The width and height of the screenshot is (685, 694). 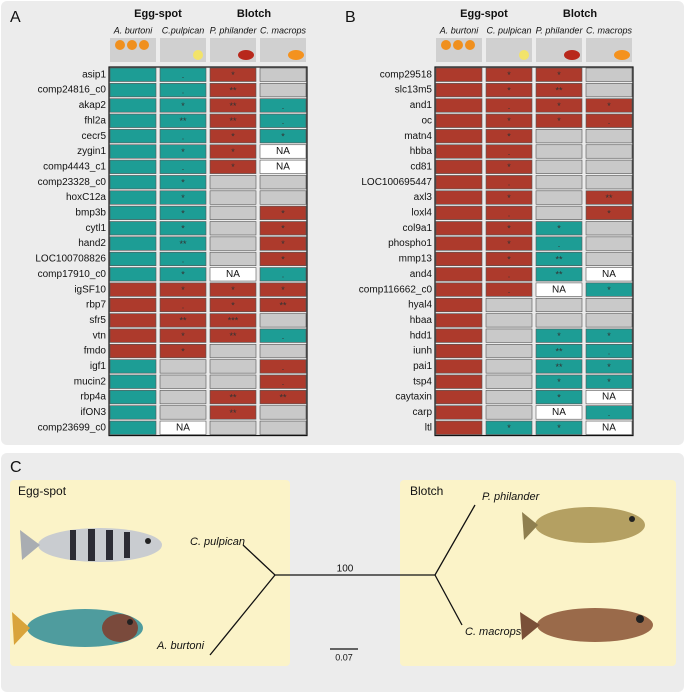 I want to click on fish-burtoni, so click(x=77, y=628).